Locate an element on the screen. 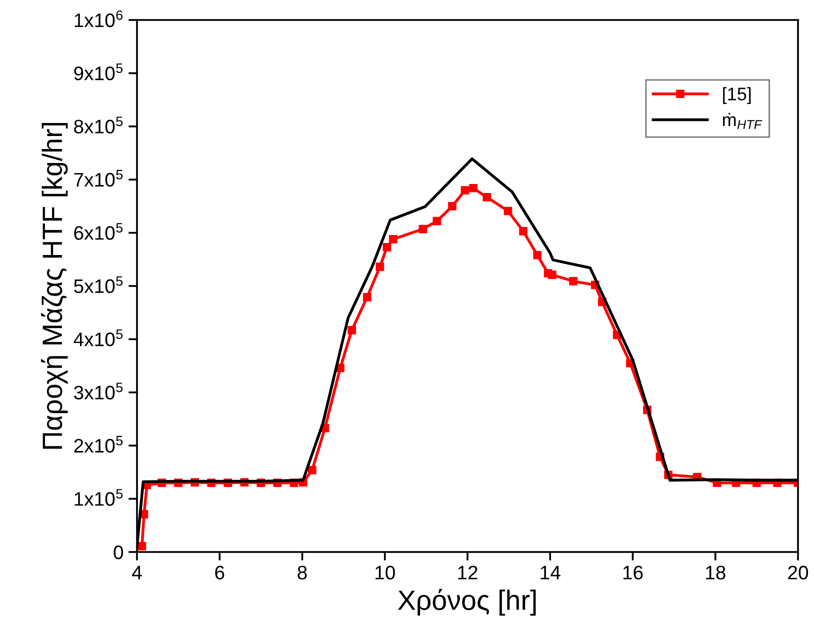  y-tick-label: 0 is located at coordinates (119, 552).